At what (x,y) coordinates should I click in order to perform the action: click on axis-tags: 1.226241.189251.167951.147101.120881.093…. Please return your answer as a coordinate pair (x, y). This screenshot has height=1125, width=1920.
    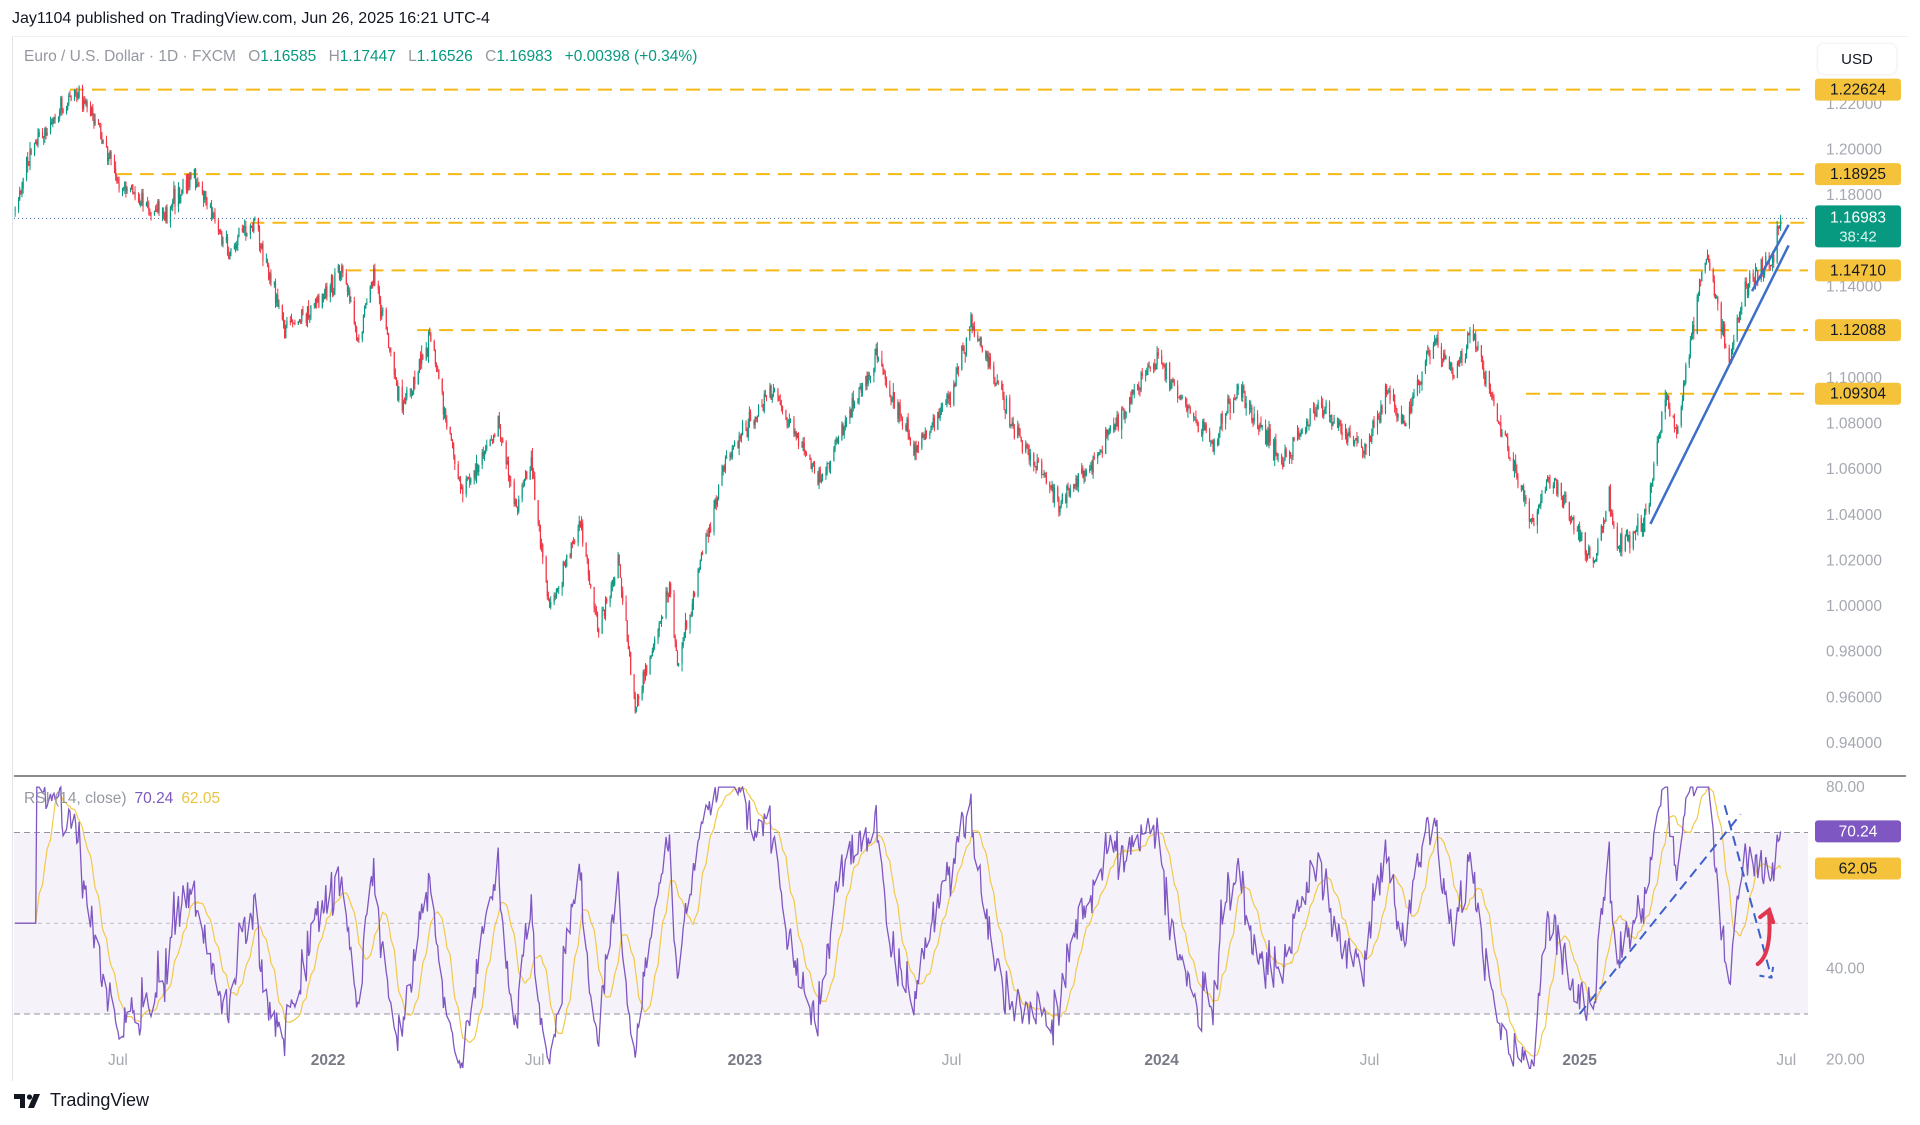
    Looking at the image, I should click on (1858, 479).